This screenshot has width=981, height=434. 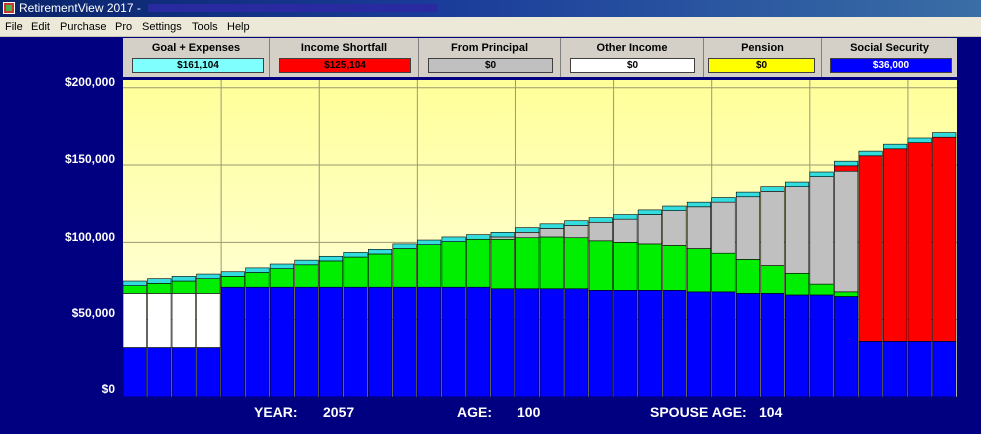 What do you see at coordinates (80, 8) in the screenshot?
I see `window-title: RetirementView 2017 -` at bounding box center [80, 8].